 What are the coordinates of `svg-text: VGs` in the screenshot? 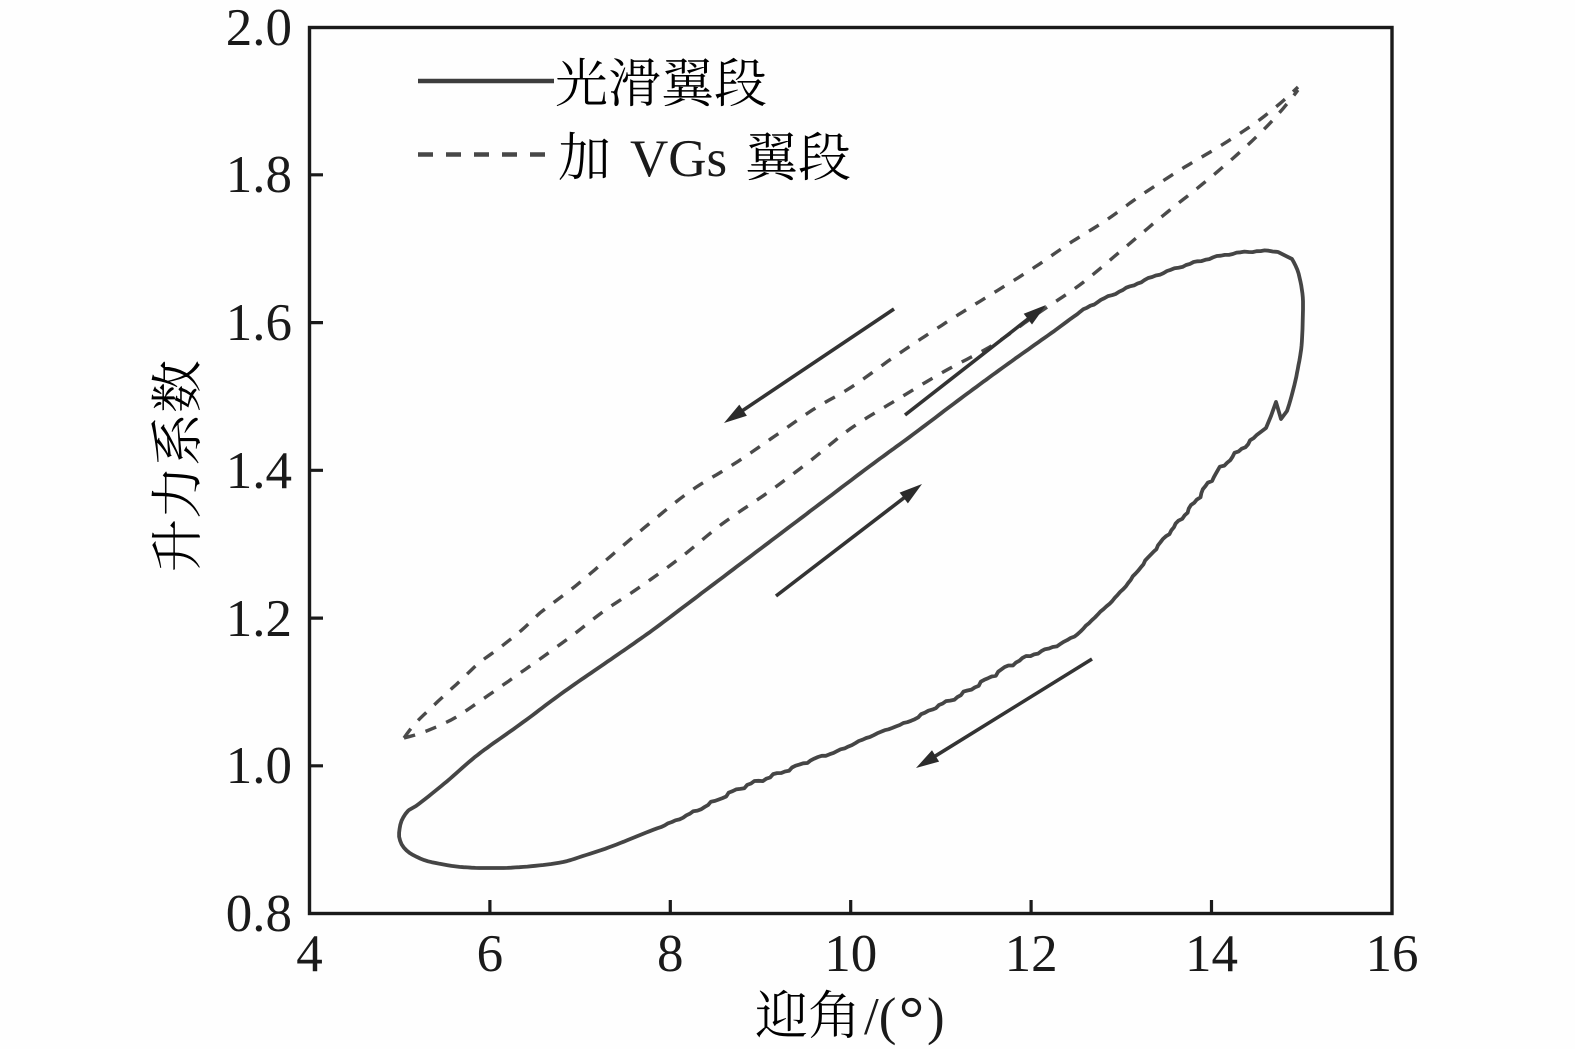 It's located at (678, 159).